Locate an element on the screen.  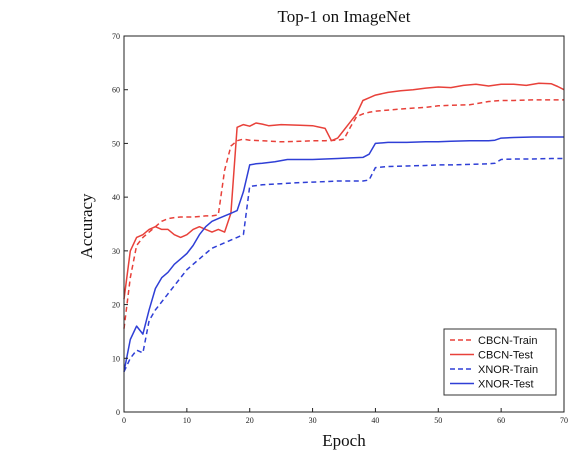
x-tick-label: 40 is located at coordinates (375, 420).